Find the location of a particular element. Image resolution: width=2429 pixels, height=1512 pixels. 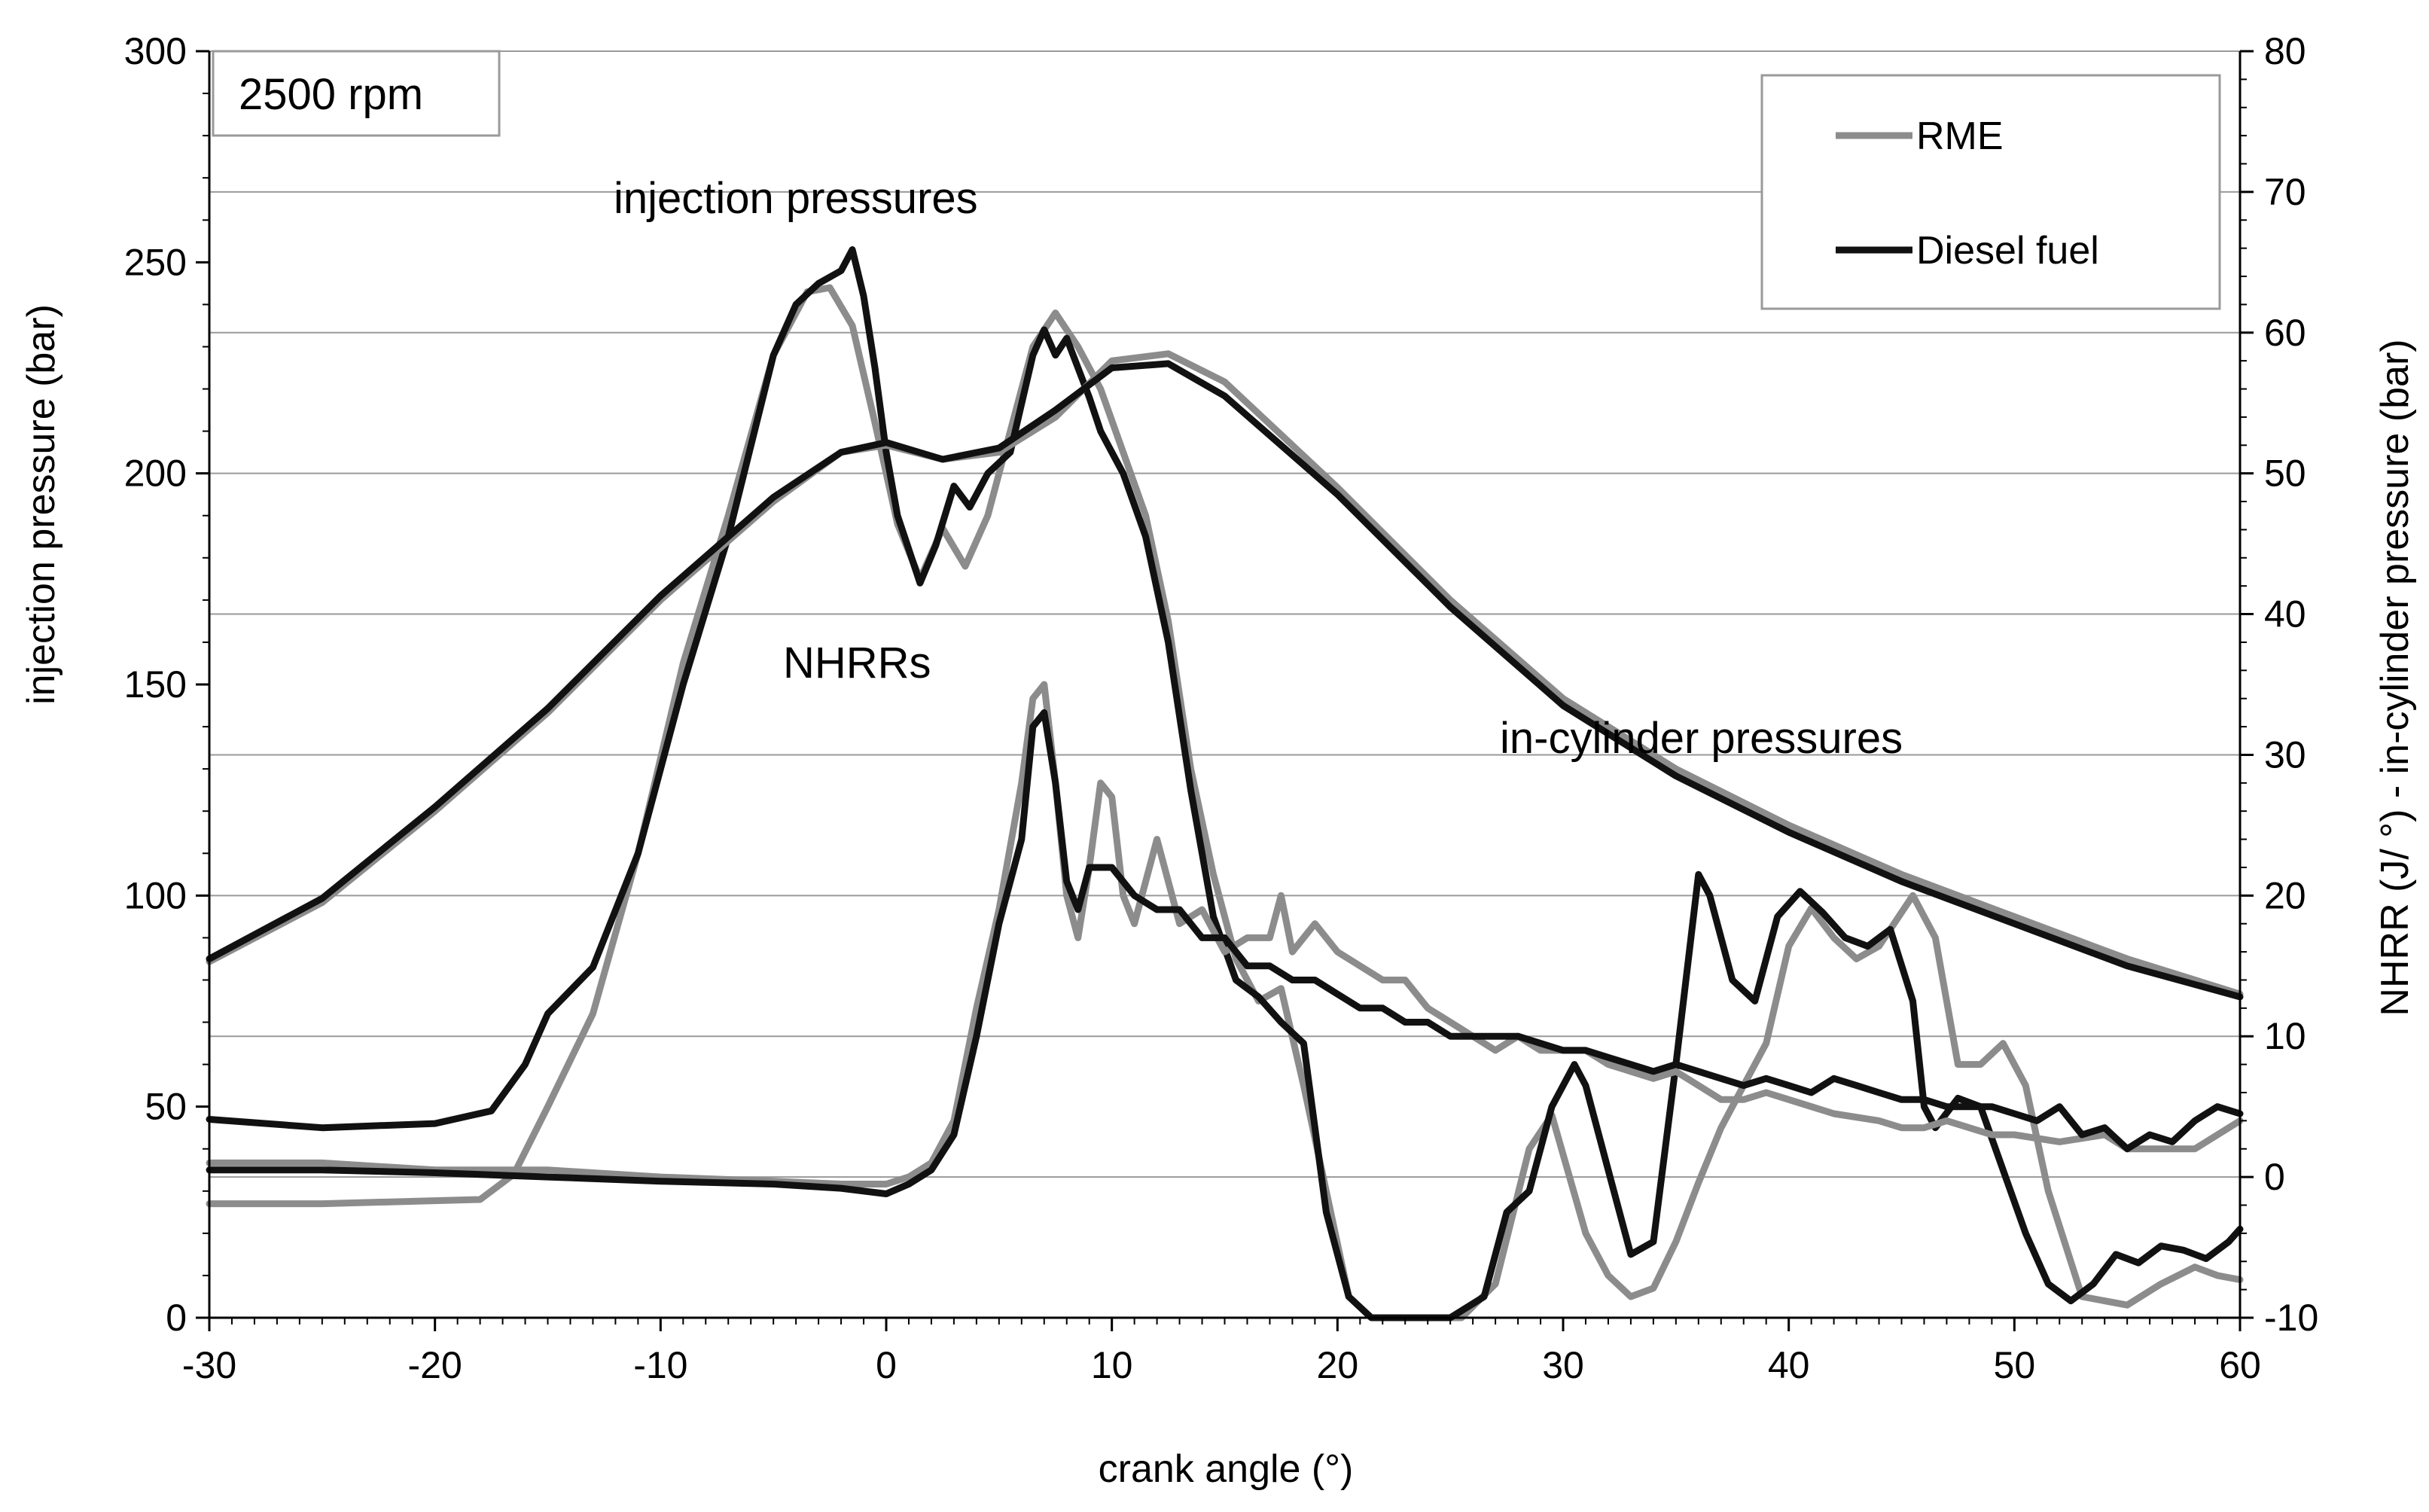

x-axis-title: crank angle (°) is located at coordinates (1226, 1469).